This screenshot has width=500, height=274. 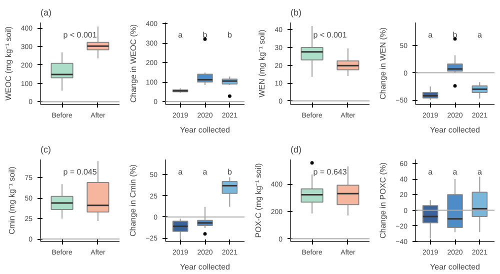 I want to click on y-axis-title: Change in Cmin (%), so click(x=133, y=200).